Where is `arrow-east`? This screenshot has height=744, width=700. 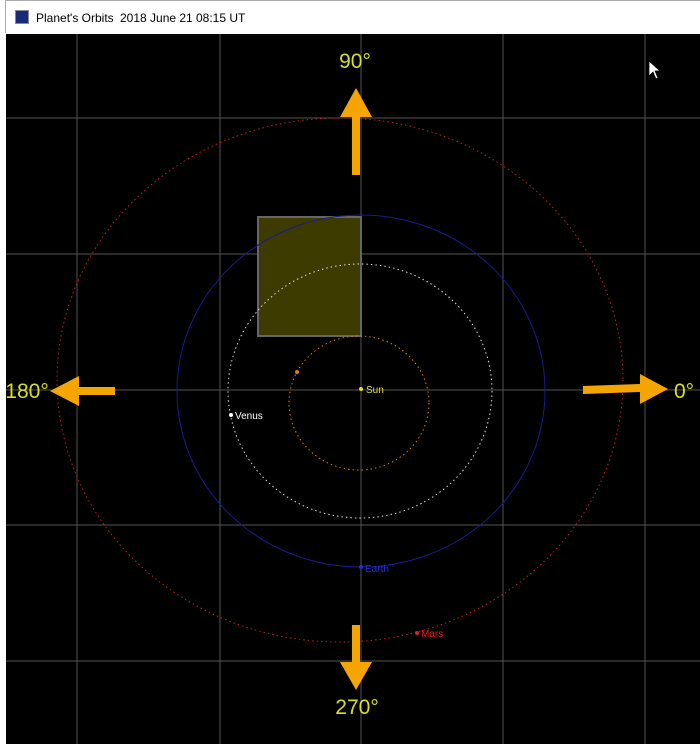
arrow-east is located at coordinates (625, 389).